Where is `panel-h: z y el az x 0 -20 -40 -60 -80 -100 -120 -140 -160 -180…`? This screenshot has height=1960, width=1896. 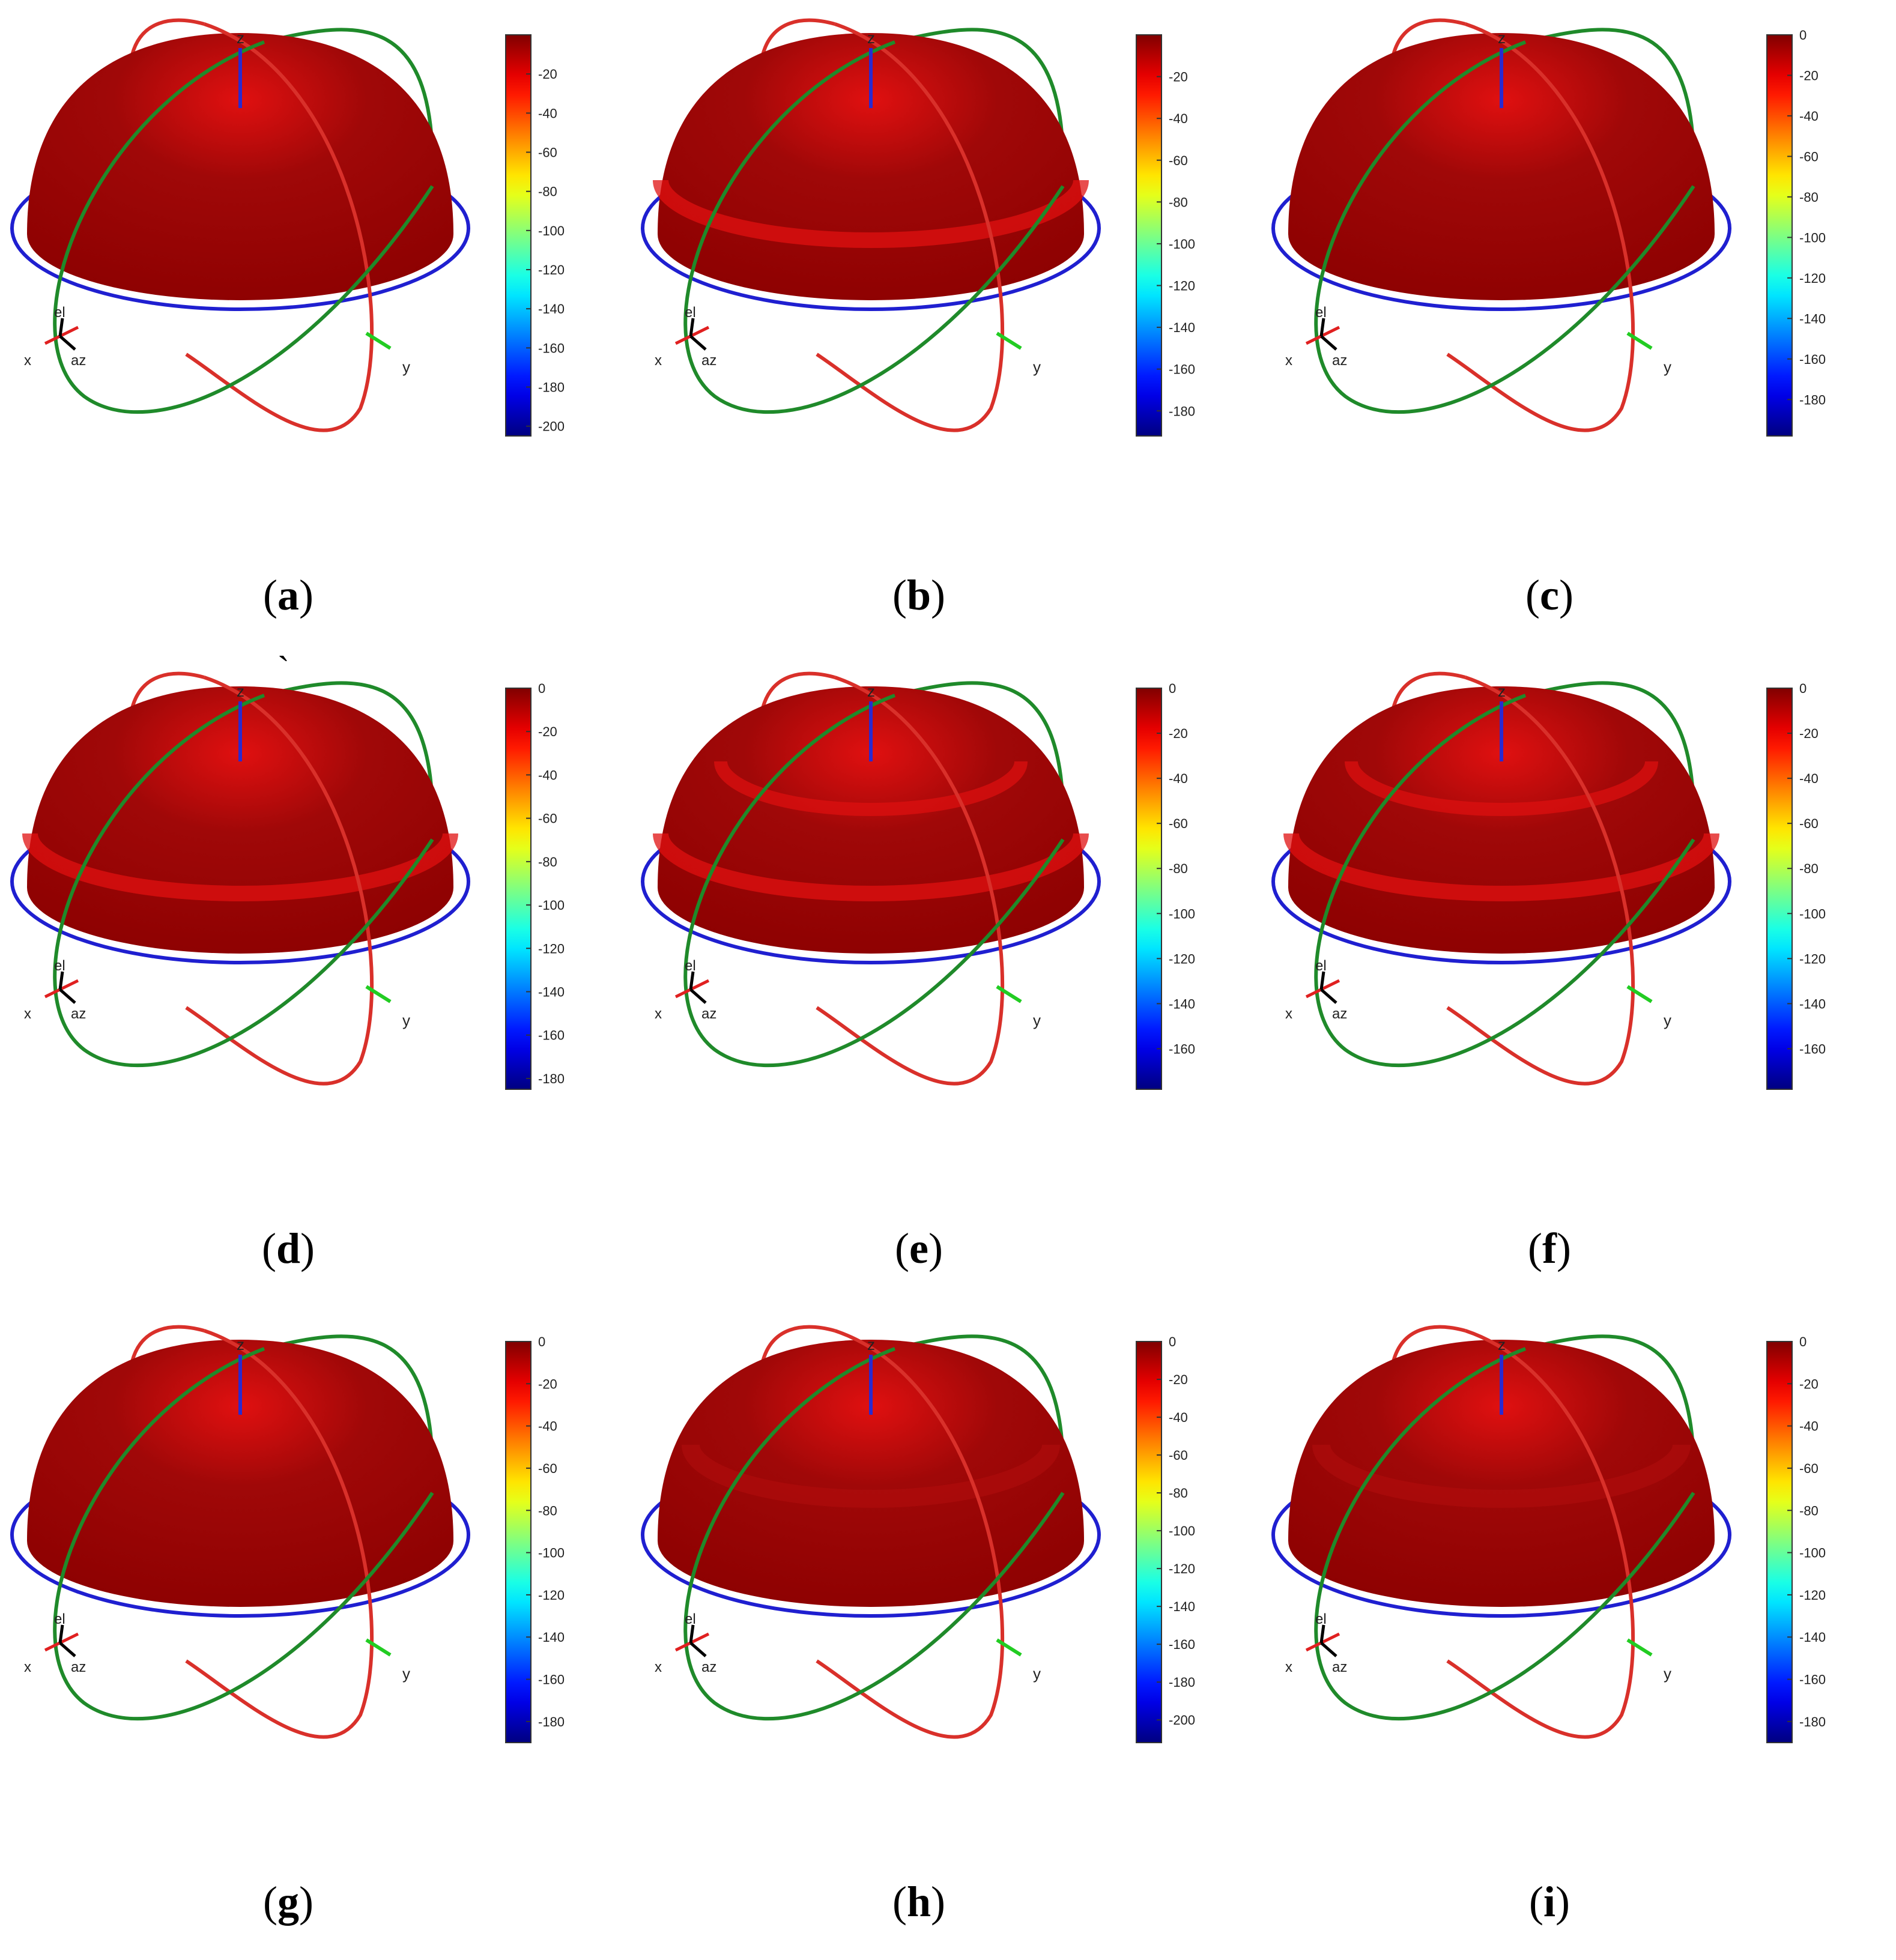
panel-h: z y el az x 0 -20 -40 -60 -80 -100 -120 -140 -160 -180… is located at coordinates (946, 1633).